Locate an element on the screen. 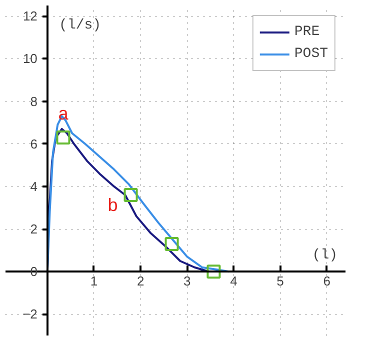 The image size is (366, 354). y-tick-label: 12 is located at coordinates (30, 16).